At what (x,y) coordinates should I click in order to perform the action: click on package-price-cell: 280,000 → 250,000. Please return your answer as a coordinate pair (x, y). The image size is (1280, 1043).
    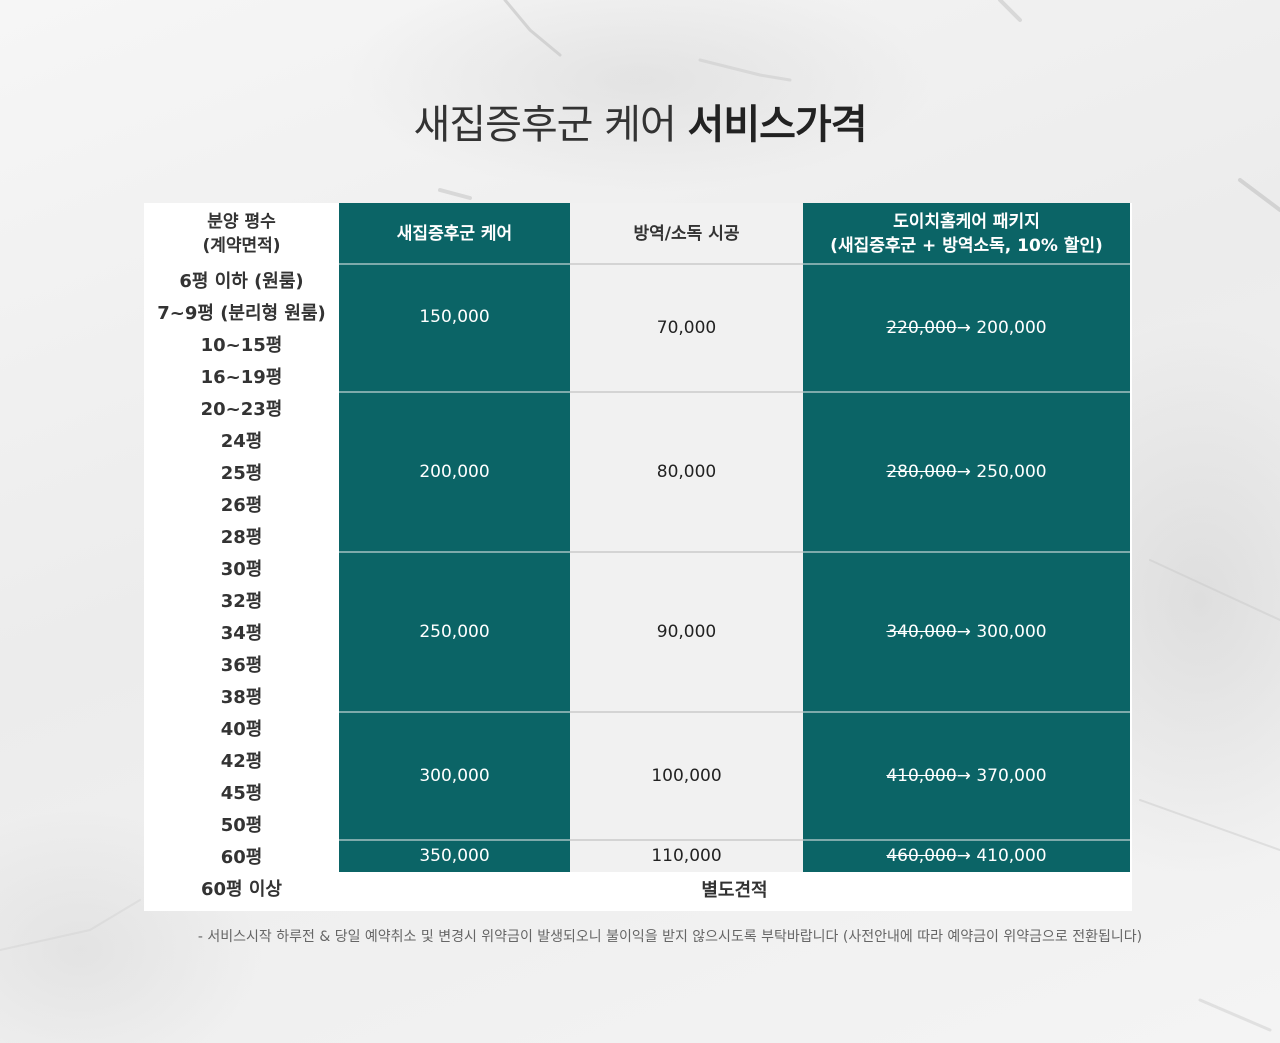
    Looking at the image, I should click on (966, 472).